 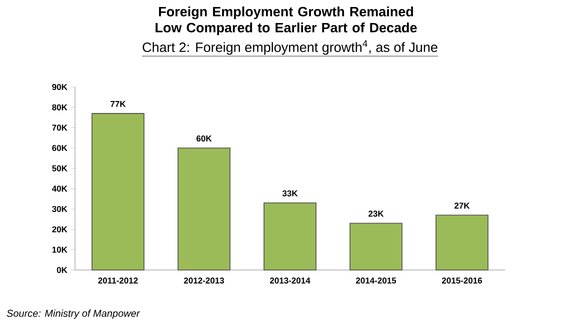 I want to click on x-tick-label: 2013-2014, so click(x=290, y=281).